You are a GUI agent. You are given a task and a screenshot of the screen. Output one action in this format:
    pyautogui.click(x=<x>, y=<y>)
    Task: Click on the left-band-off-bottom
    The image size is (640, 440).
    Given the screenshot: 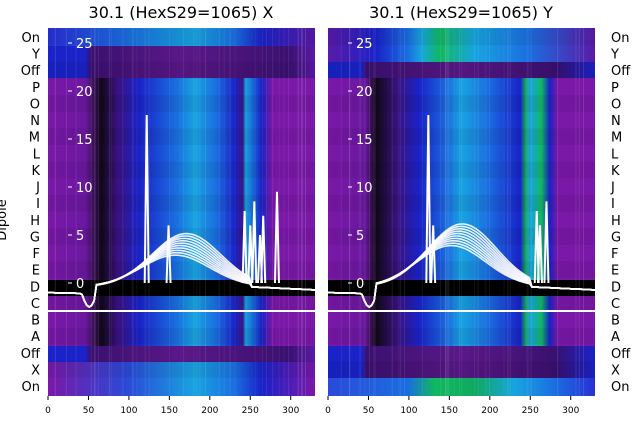 What is the action you would take?
    pyautogui.click(x=181, y=354)
    